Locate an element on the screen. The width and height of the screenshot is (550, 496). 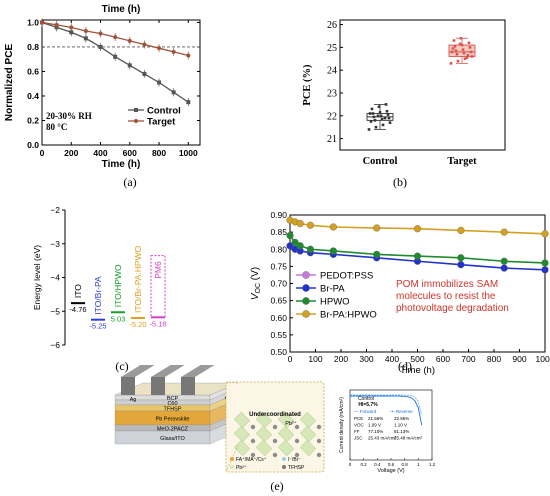
ag-top is located at coordinates (168, 371).